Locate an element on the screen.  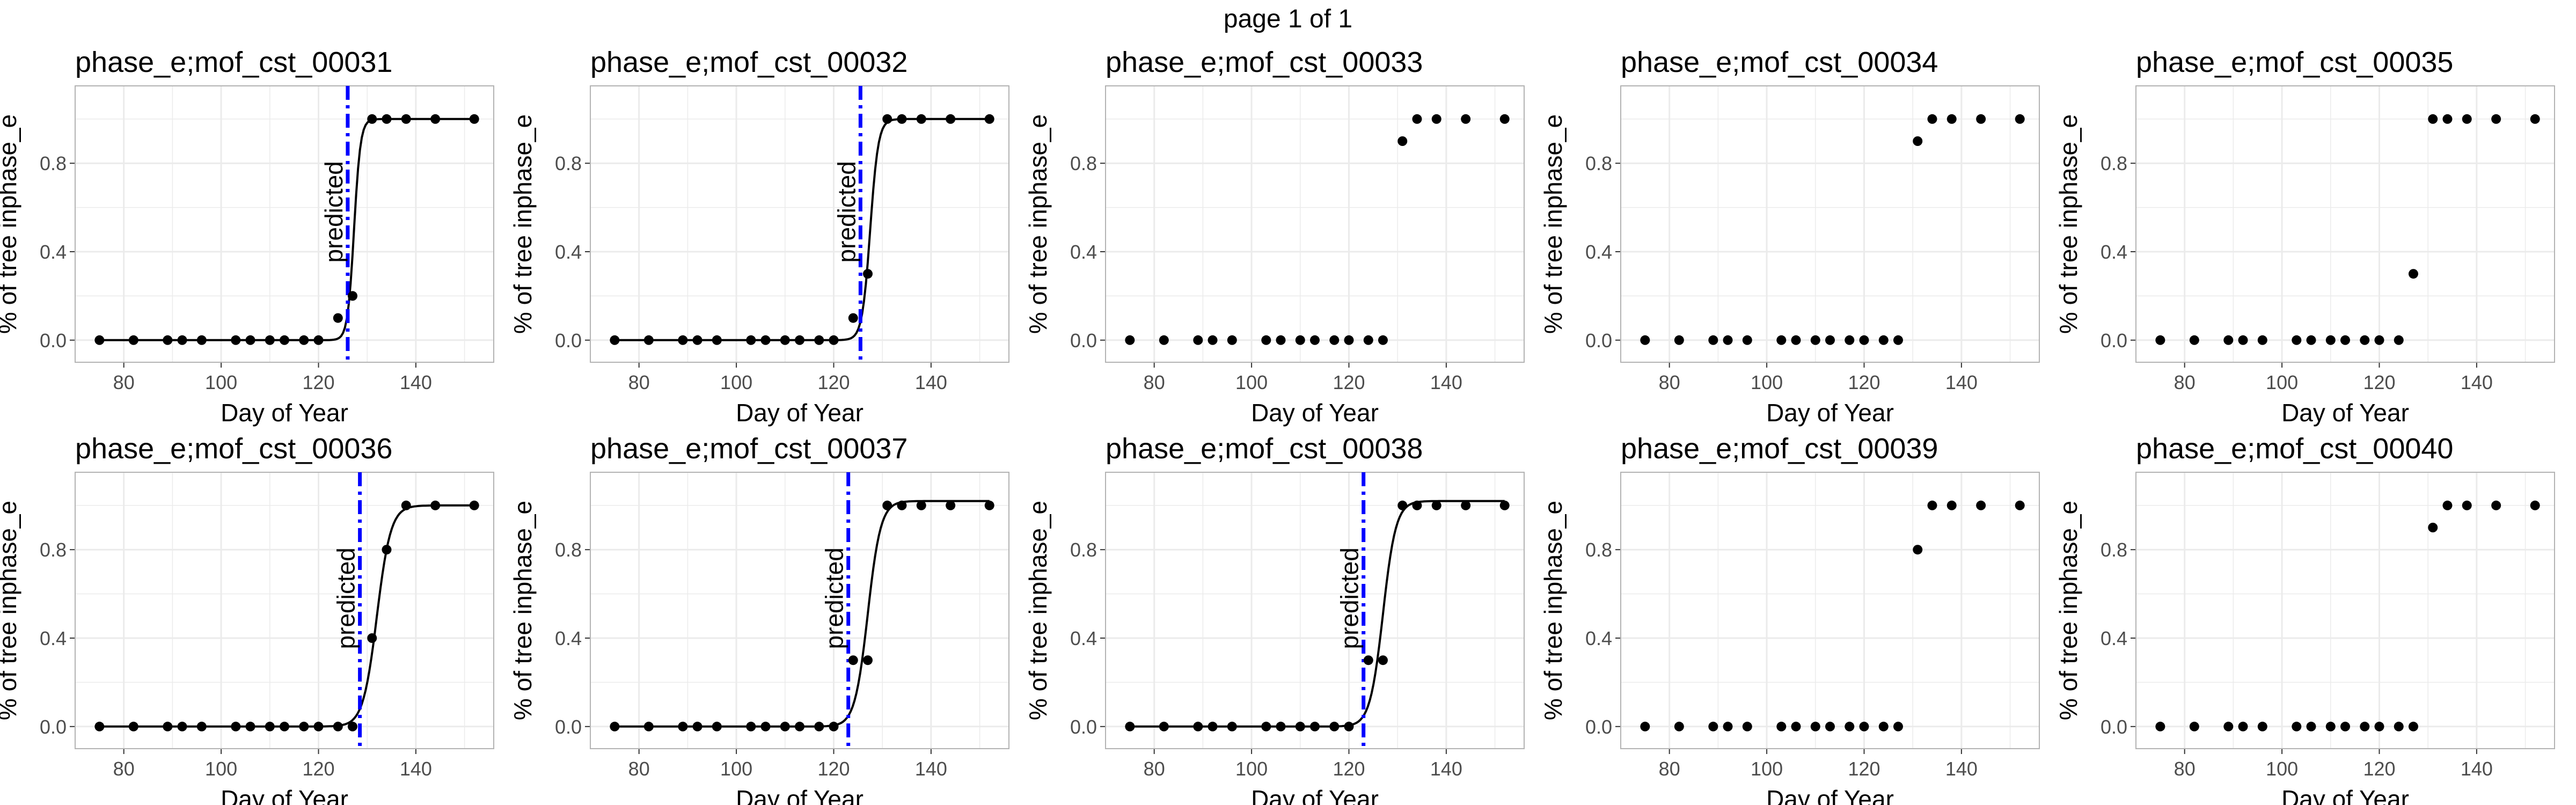
x-tick-label: 120 is located at coordinates (1864, 382).